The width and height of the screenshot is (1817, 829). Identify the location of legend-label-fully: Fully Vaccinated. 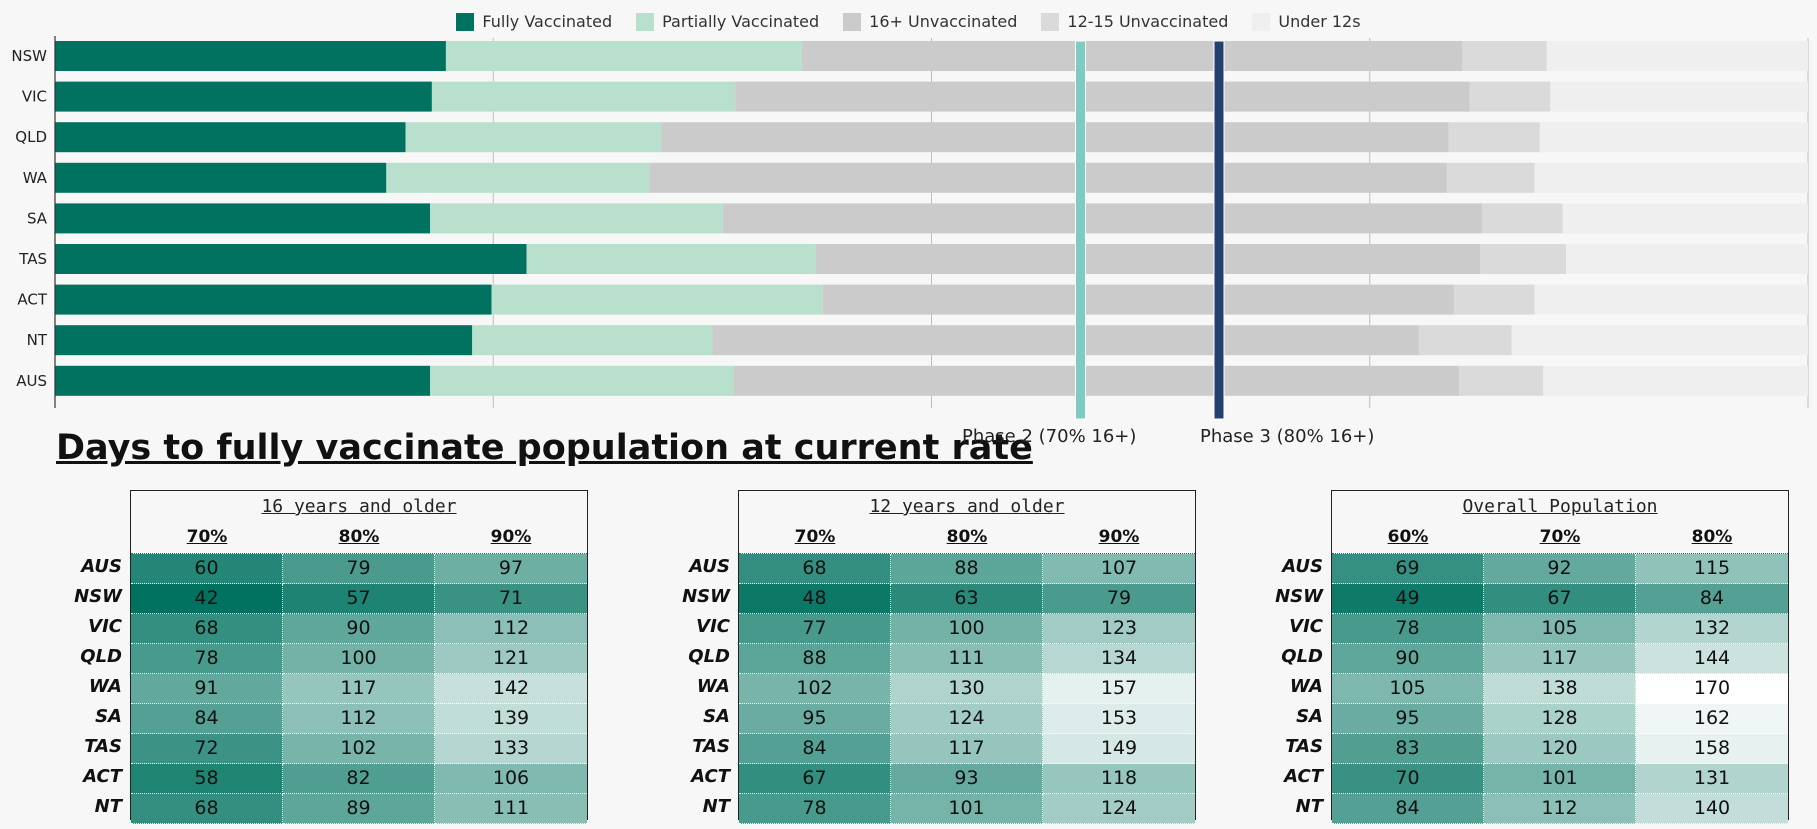
(547, 21).